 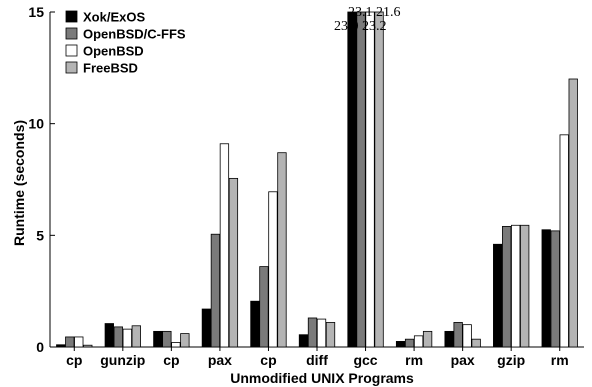 I want to click on legend-label: Xok/ExOS, so click(x=114, y=17).